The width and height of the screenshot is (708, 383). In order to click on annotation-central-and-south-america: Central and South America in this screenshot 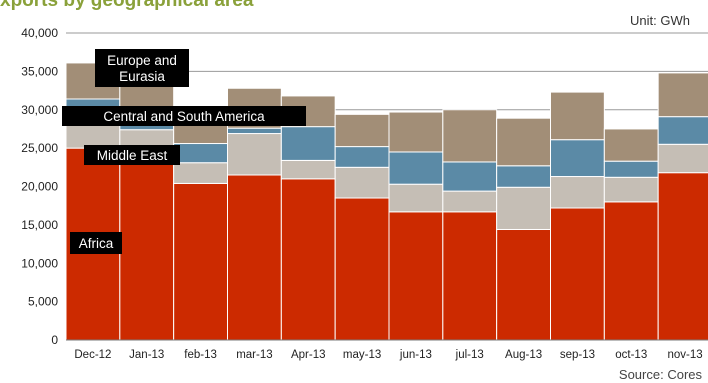, I will do `click(184, 116)`.